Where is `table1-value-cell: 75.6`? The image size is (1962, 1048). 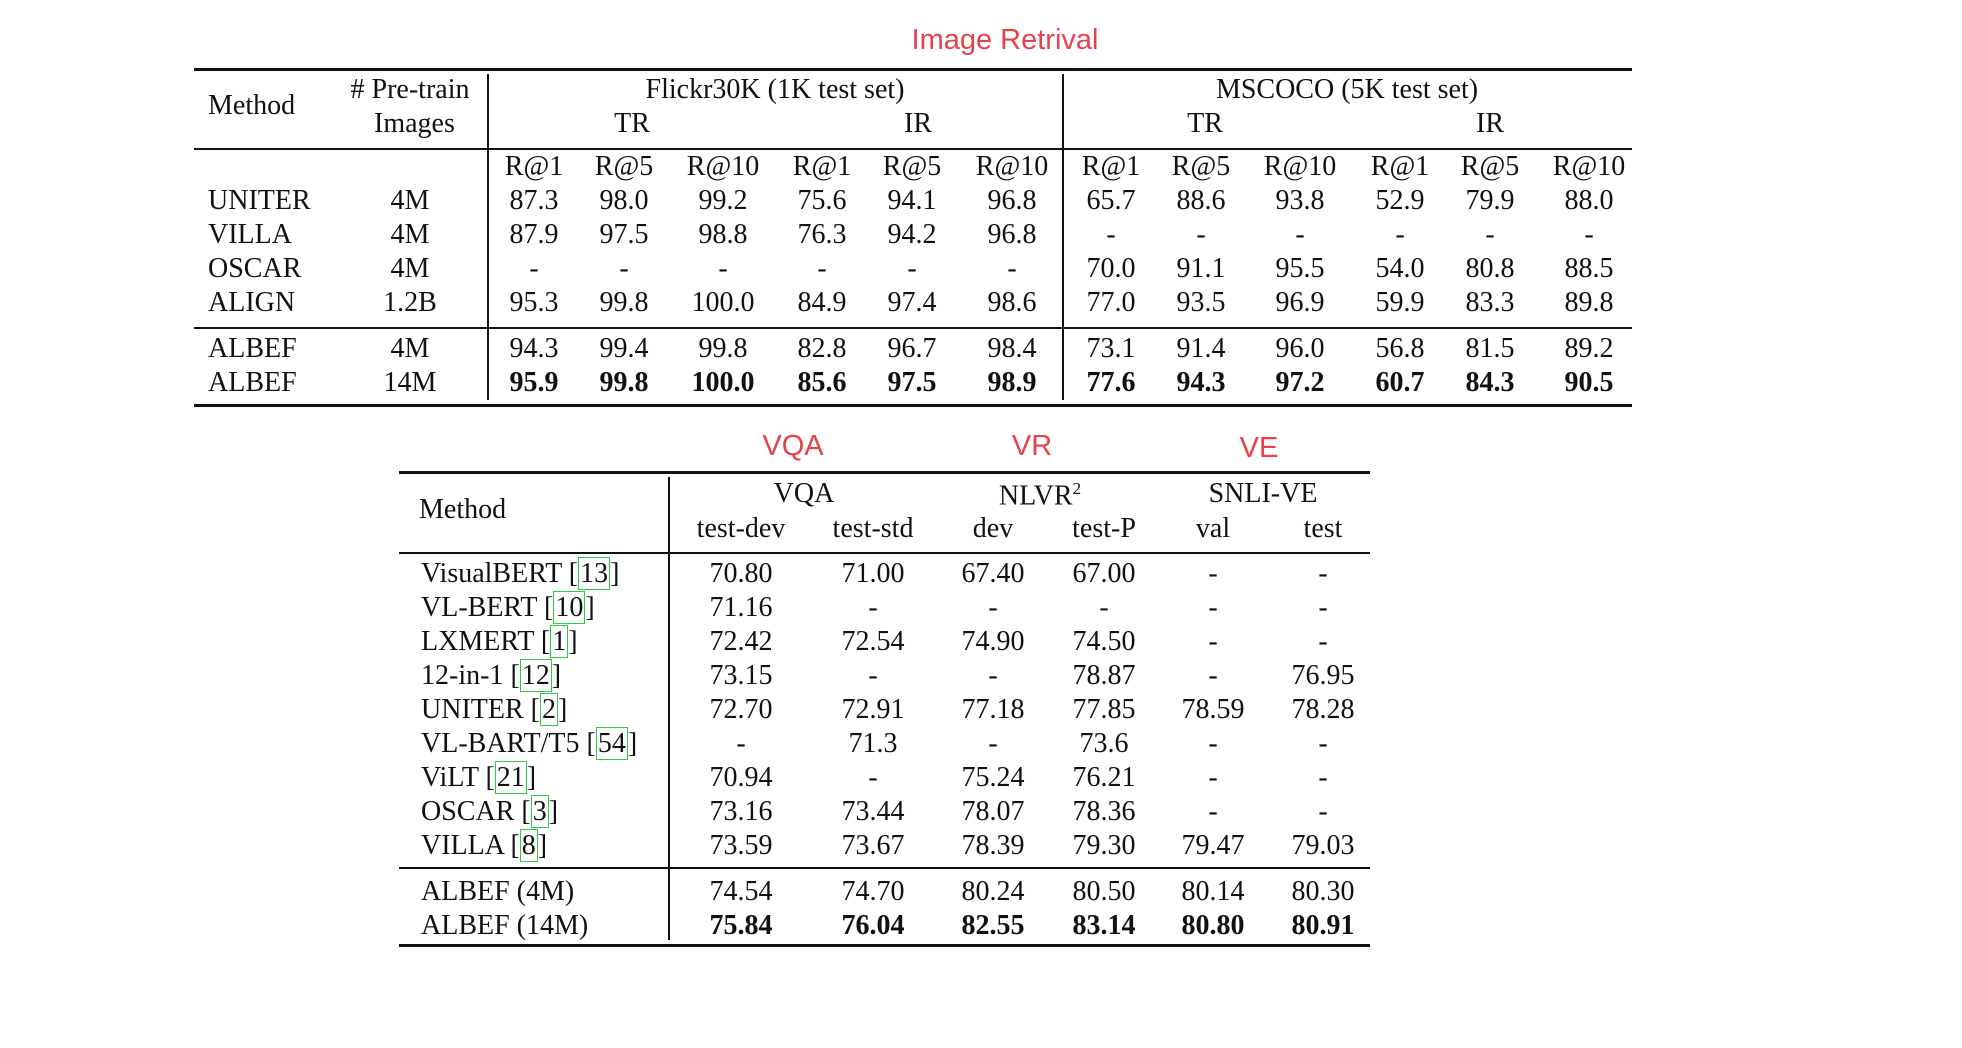 table1-value-cell: 75.6 is located at coordinates (822, 200).